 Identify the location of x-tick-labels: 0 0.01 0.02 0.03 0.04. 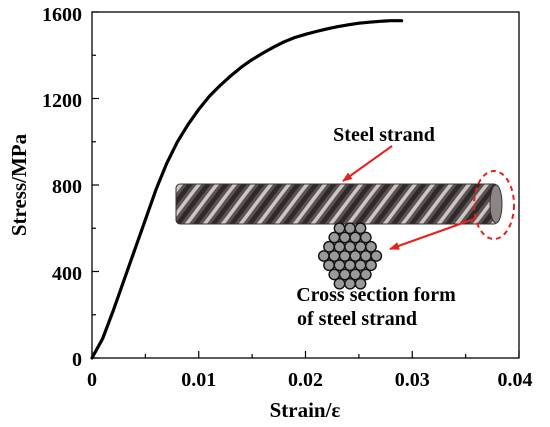
(310, 380).